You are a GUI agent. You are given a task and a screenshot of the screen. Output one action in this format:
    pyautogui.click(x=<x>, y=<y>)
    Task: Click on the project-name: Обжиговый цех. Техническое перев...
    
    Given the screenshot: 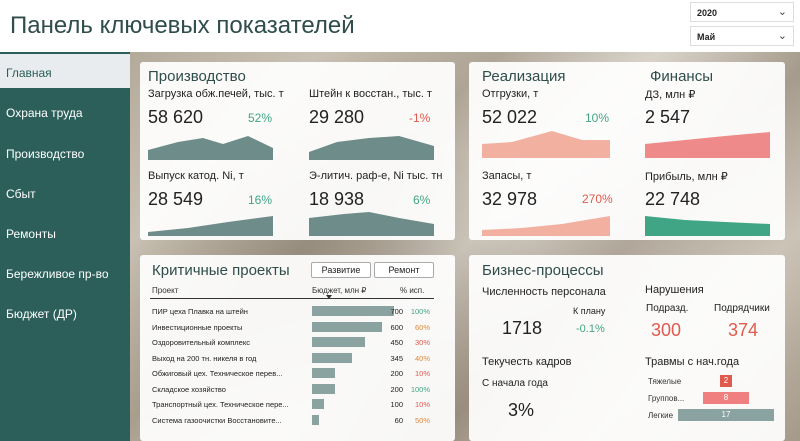 What is the action you would take?
    pyautogui.click(x=217, y=373)
    